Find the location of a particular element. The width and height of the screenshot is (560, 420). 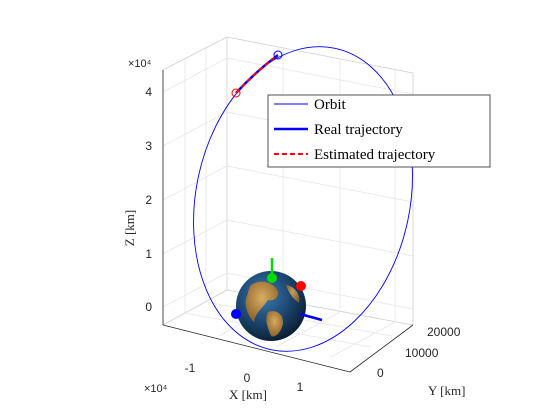

y-tick-label: 0 is located at coordinates (380, 373).